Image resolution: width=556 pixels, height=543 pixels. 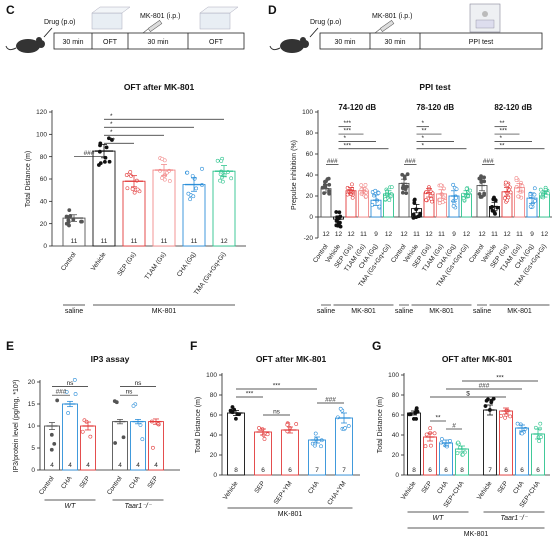 What do you see at coordinates (193, 346) in the screenshot?
I see `panel-letter-f: F` at bounding box center [193, 346].